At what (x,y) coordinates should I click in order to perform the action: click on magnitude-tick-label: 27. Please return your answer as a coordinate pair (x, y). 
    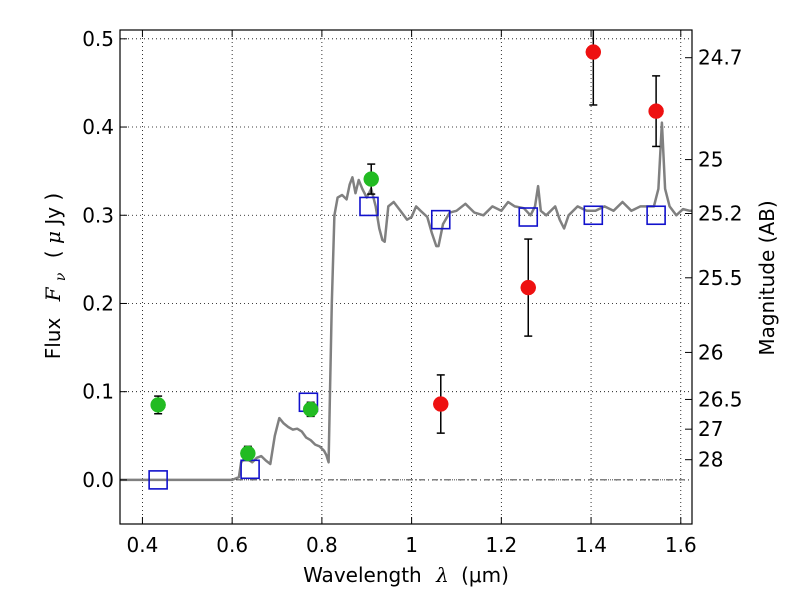
    Looking at the image, I should click on (710, 429).